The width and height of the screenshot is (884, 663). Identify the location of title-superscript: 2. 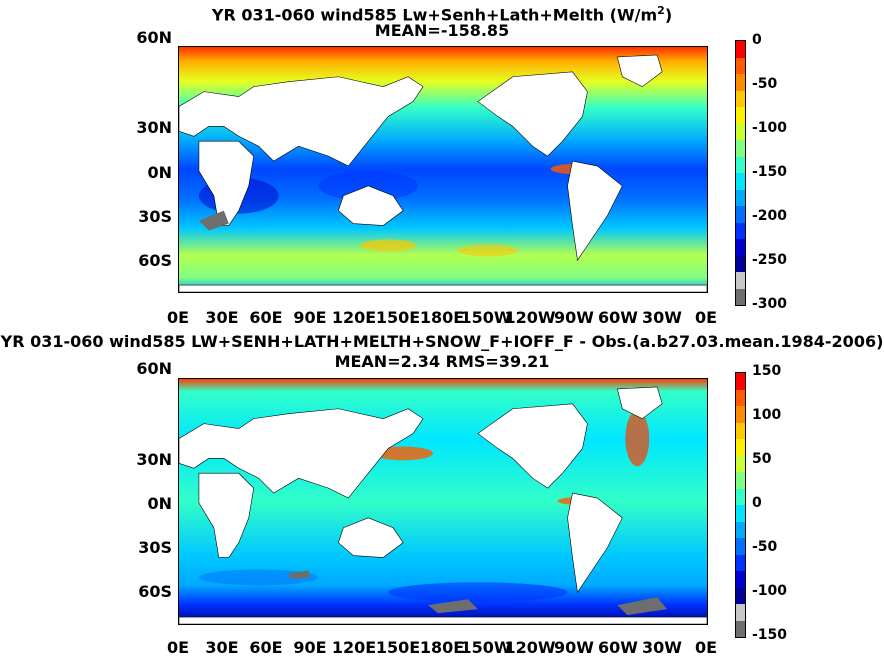
(661, 10).